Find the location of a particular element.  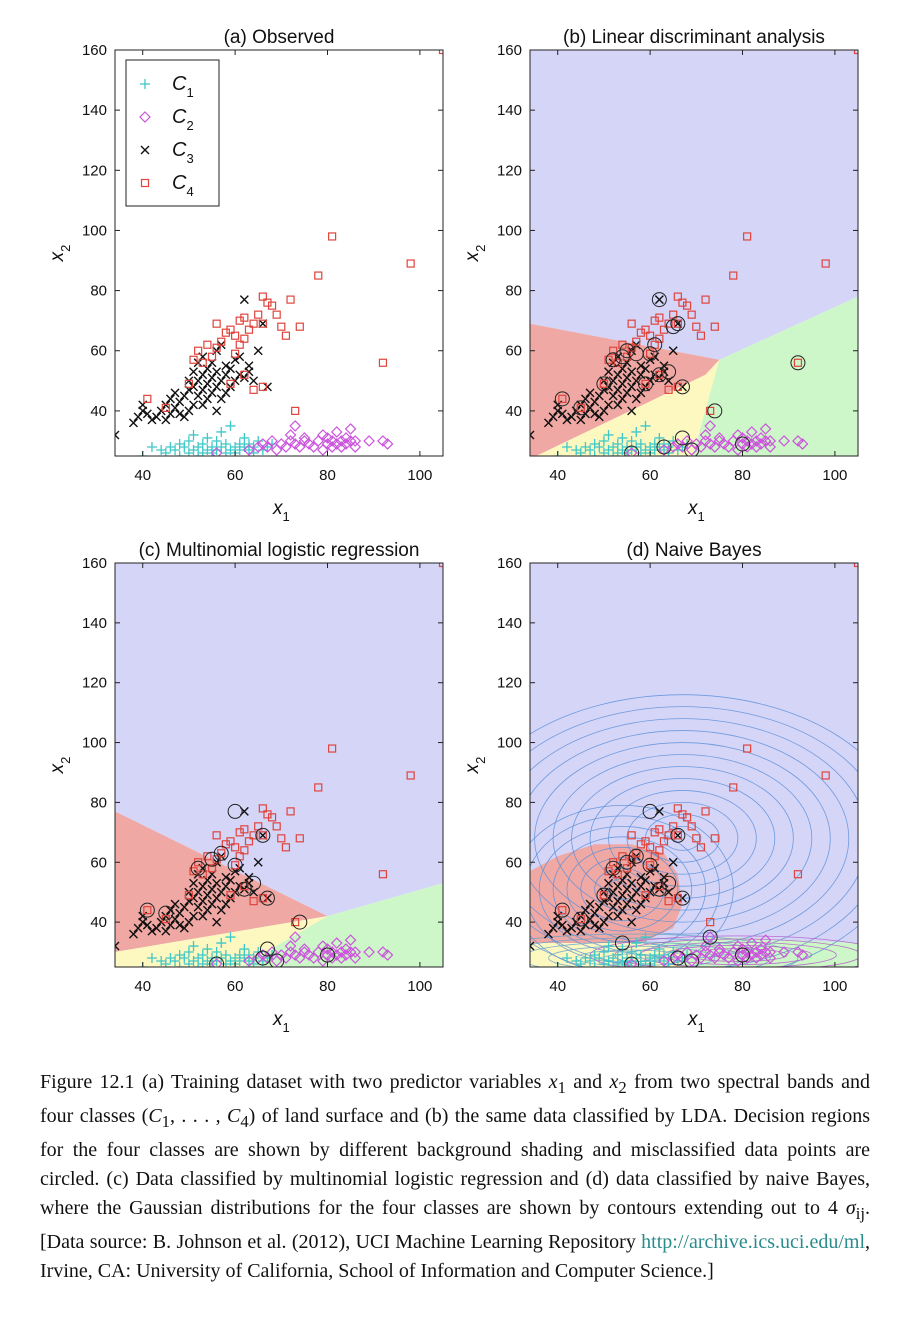

caption-link: http://archive.ics.uci.edu/ml is located at coordinates (753, 1242).